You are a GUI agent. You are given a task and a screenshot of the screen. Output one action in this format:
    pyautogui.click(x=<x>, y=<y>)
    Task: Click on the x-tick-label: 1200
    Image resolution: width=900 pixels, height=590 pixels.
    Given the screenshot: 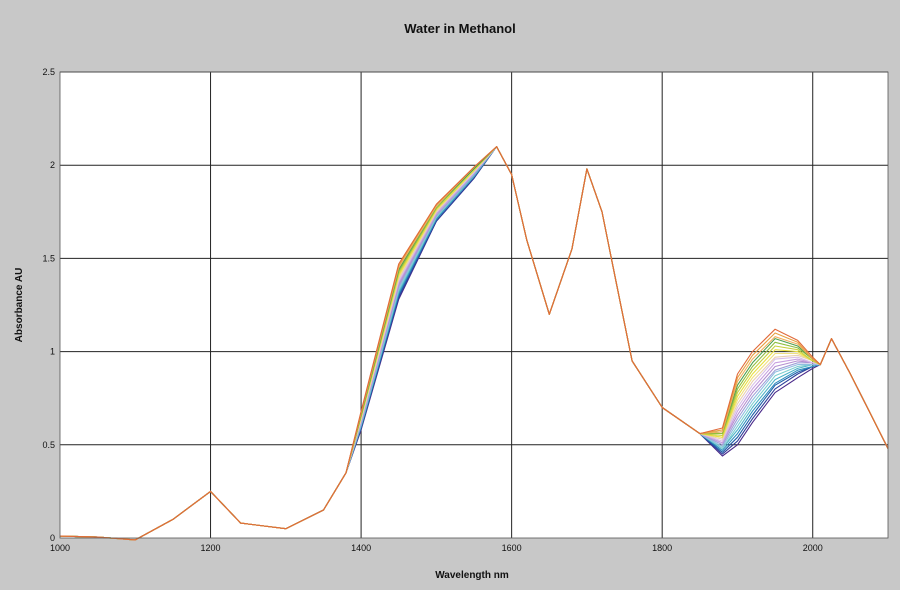 What is the action you would take?
    pyautogui.click(x=211, y=548)
    